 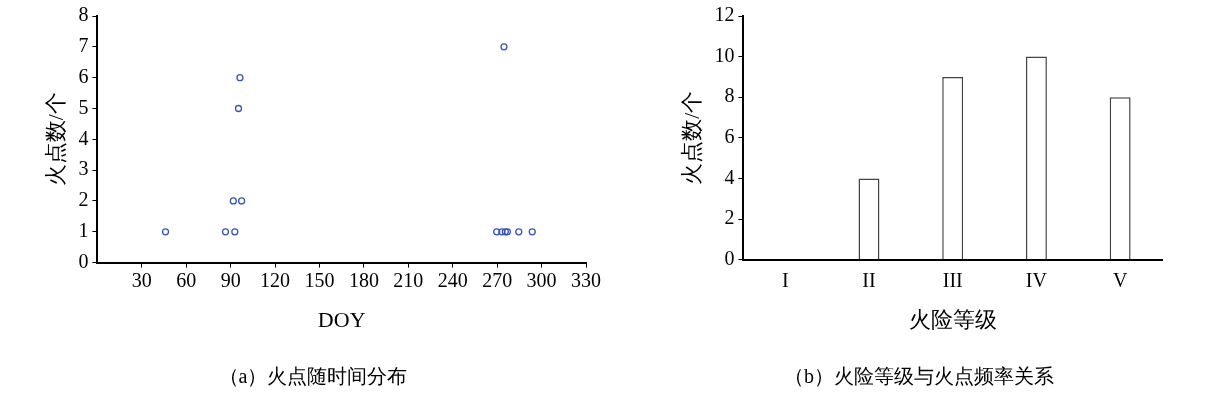 I want to click on y-tick-label: 5, so click(x=83, y=106).